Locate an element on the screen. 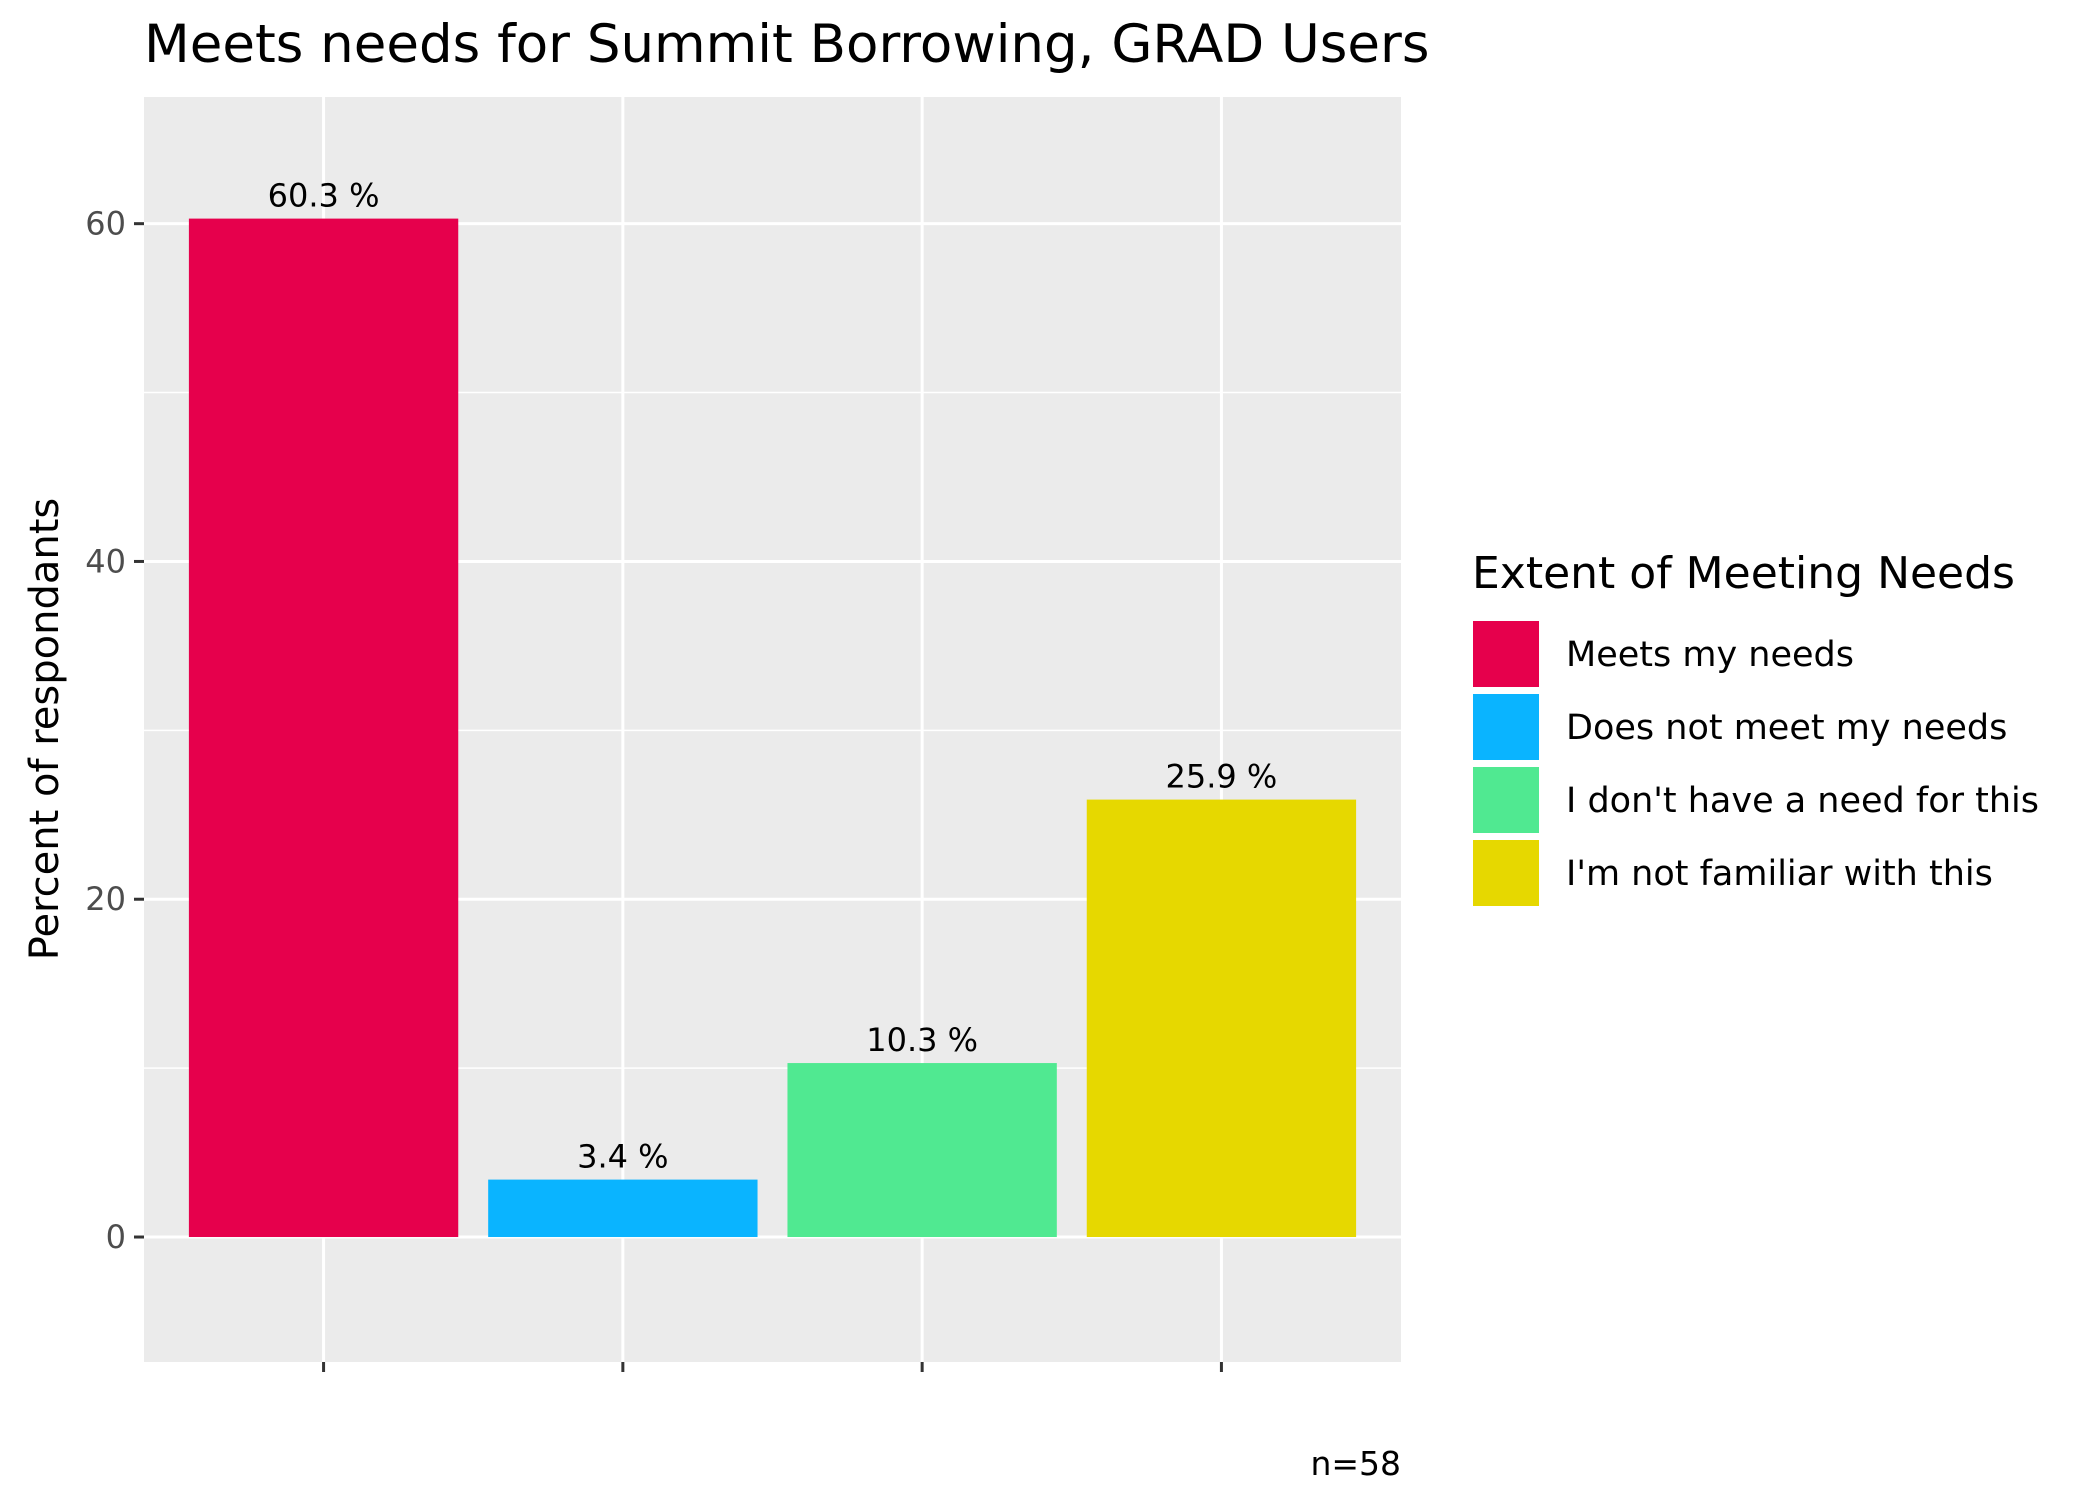 The height and width of the screenshot is (1499, 2100). data-label-does-not-meet-my-needs: 3.4 % is located at coordinates (622, 1157).